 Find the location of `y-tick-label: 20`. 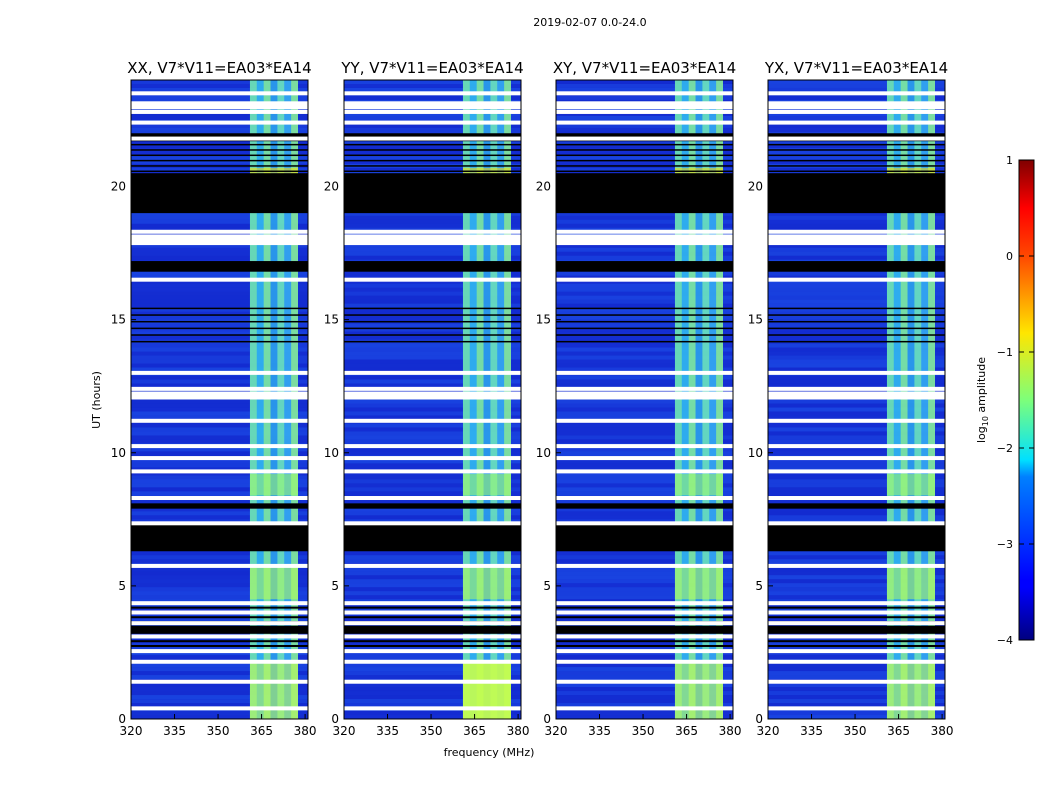

y-tick-label: 20 is located at coordinates (755, 187).